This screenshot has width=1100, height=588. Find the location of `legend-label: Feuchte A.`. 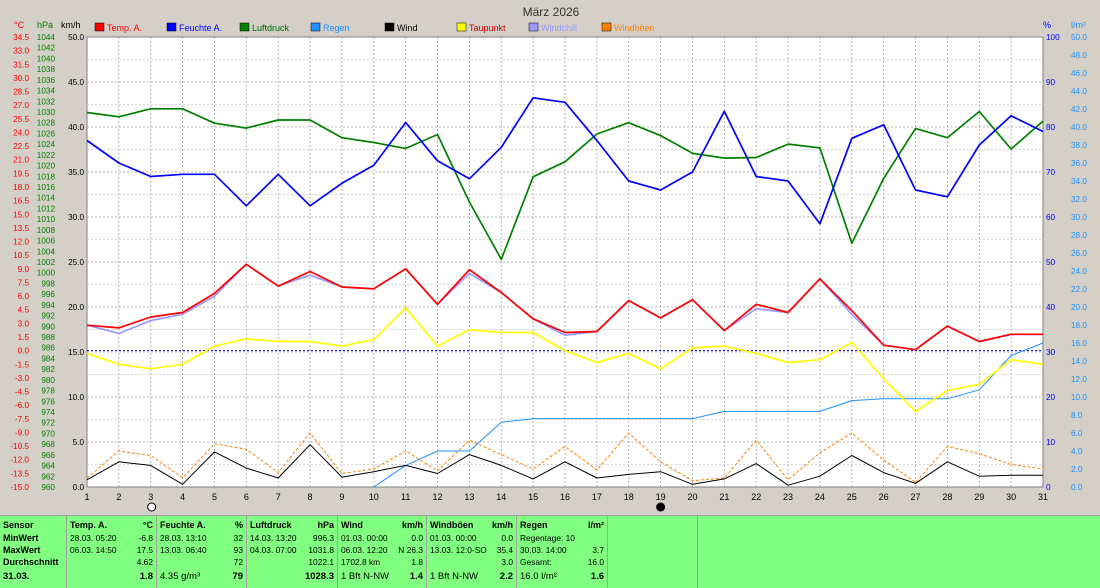

legend-label: Feuchte A. is located at coordinates (200, 28).